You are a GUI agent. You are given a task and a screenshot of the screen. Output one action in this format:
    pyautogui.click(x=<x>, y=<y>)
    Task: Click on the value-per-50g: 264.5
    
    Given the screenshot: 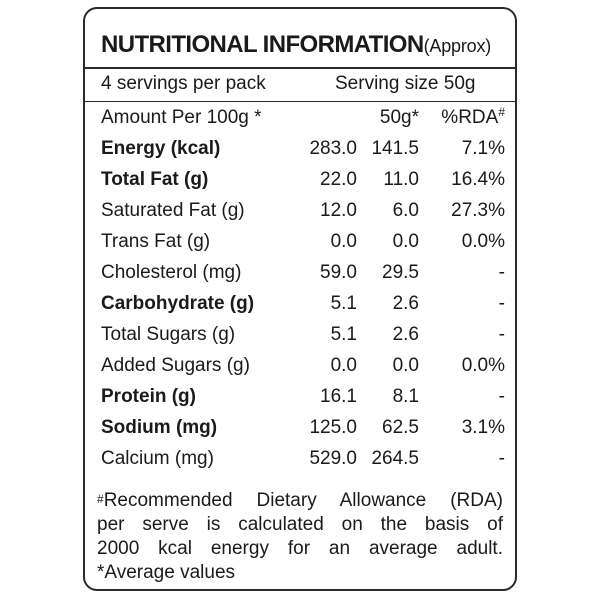 What is the action you would take?
    pyautogui.click(x=395, y=458)
    